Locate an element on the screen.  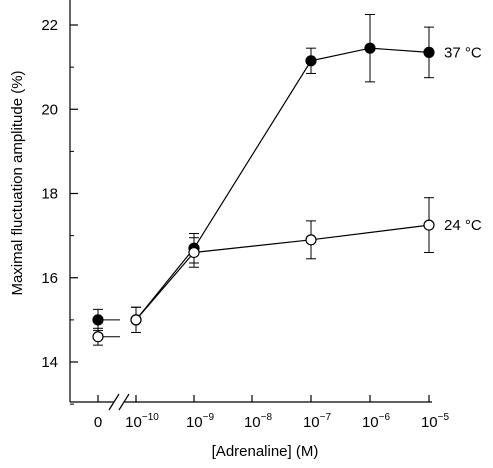
x-tick-label: 10⁻⁸ is located at coordinates (258, 421).